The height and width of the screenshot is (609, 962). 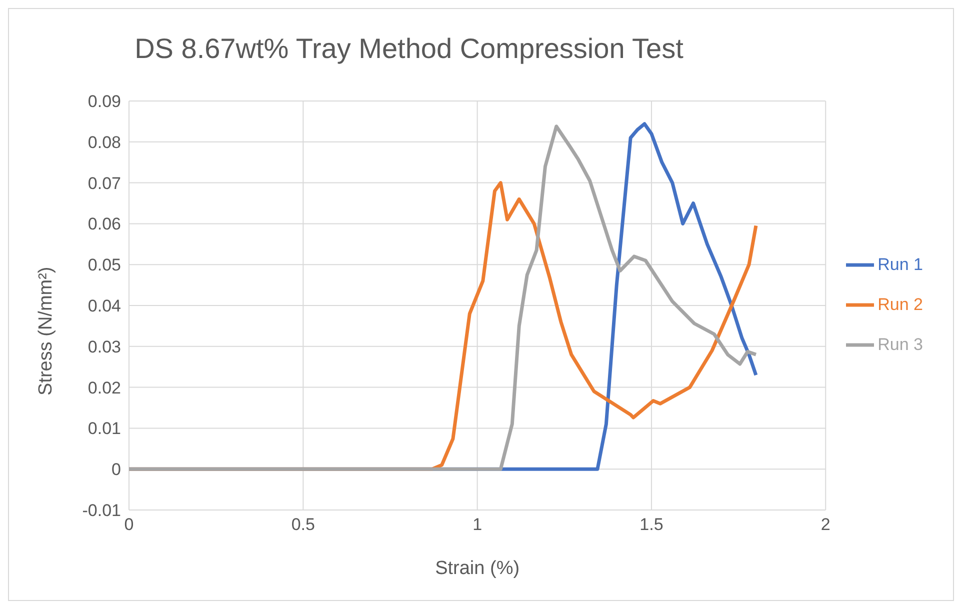 What do you see at coordinates (900, 344) in the screenshot?
I see `legend-label: Run 3` at bounding box center [900, 344].